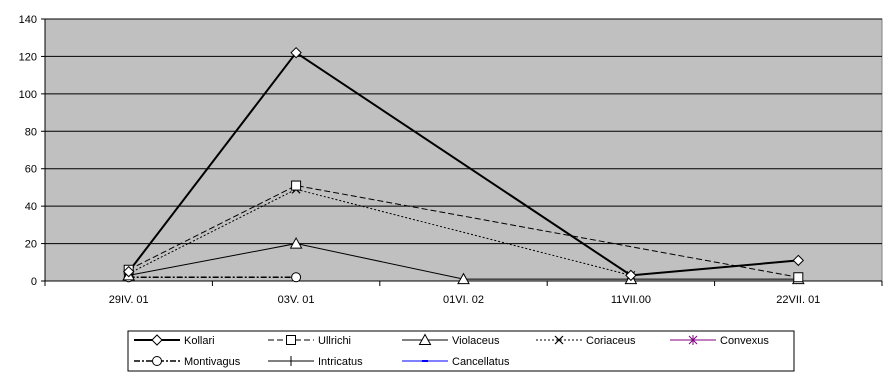 The height and width of the screenshot is (372, 886). Describe the element at coordinates (693, 340) in the screenshot. I see `legend-marker-convexus` at that location.